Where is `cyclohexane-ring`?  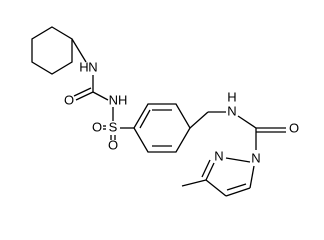
cyclohexane-ring is located at coordinates (52, 50).